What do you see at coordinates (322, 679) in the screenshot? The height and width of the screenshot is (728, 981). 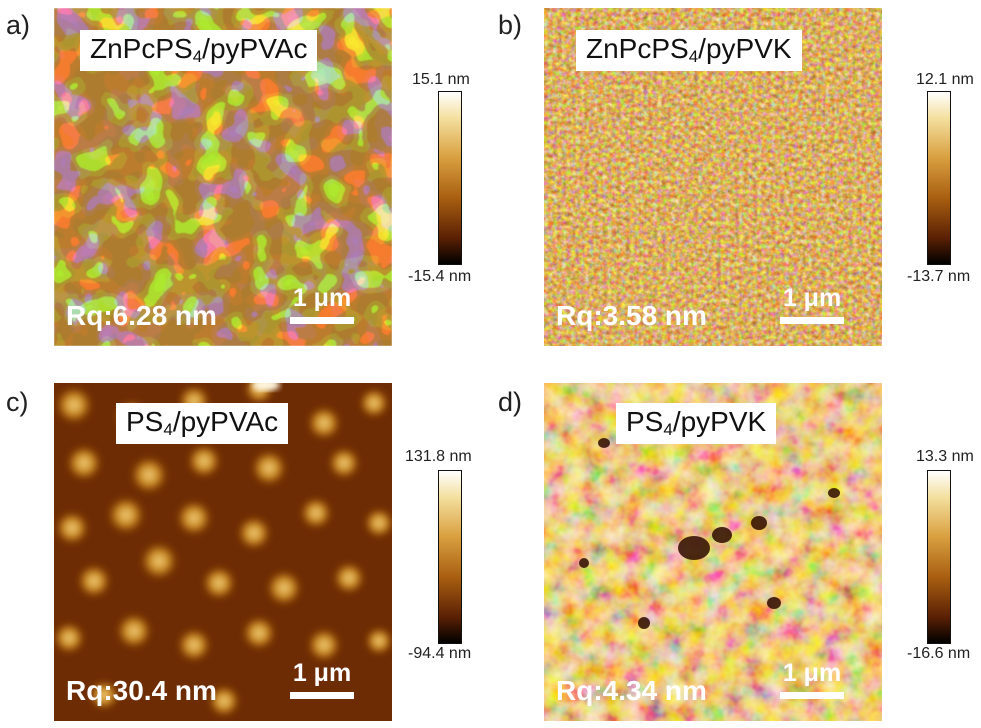 I see `panel-c-scalebar: 1 μm` at bounding box center [322, 679].